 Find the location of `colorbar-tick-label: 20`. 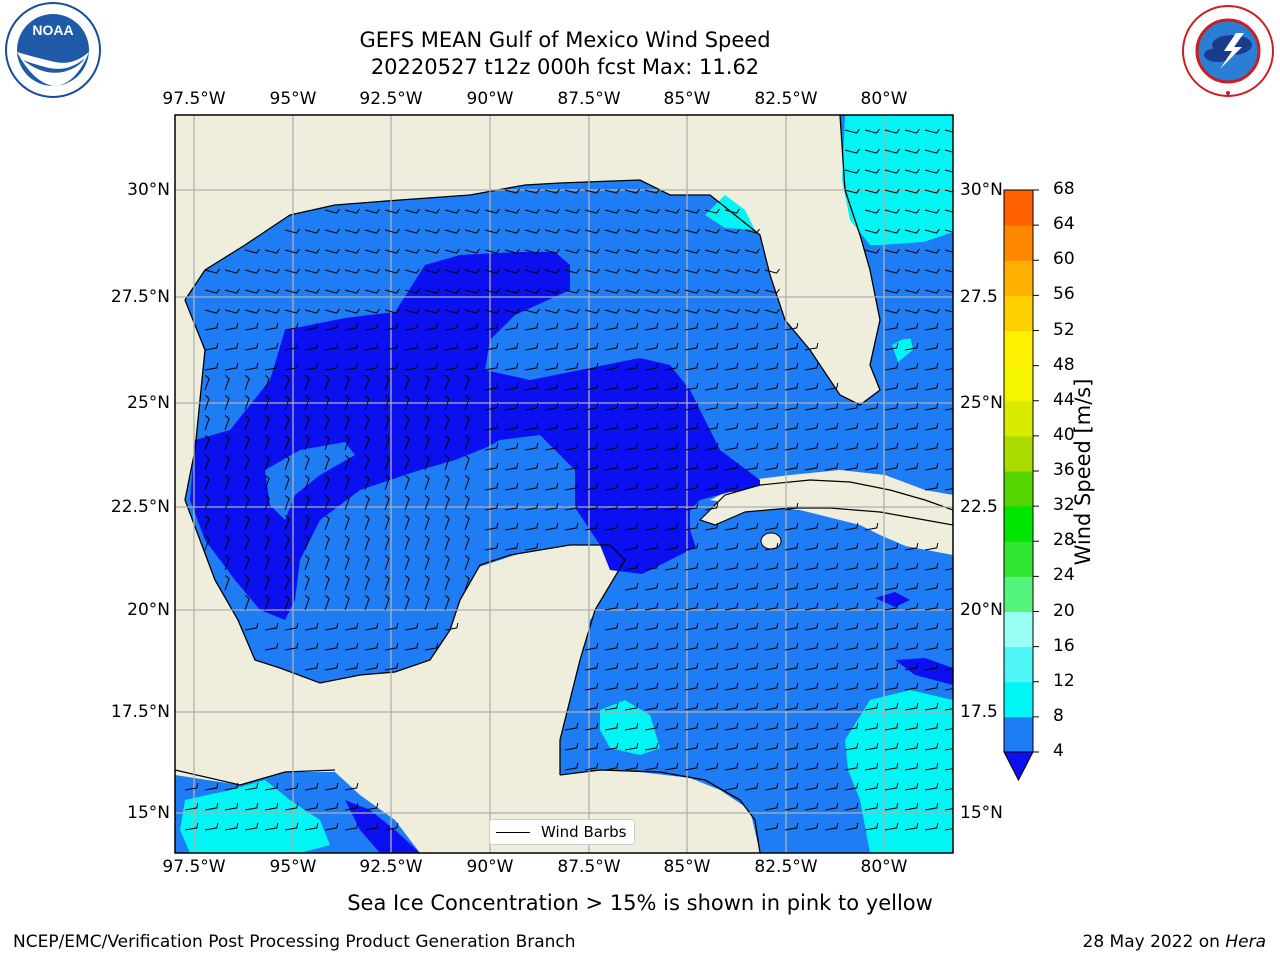

colorbar-tick-label: 20 is located at coordinates (1064, 610).